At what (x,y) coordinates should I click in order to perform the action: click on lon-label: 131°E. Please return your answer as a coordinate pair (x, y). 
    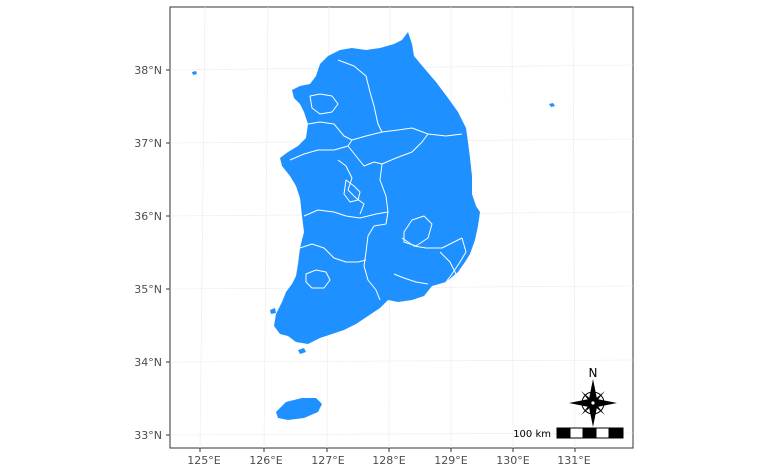
    Looking at the image, I should click on (573, 460).